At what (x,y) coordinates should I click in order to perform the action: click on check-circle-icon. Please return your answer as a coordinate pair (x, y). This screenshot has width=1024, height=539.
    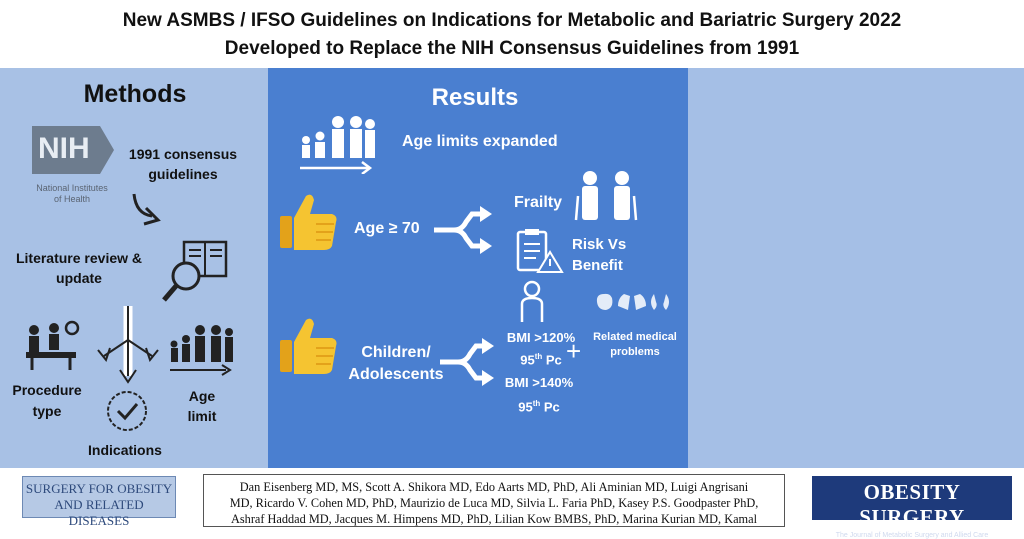
    Looking at the image, I should click on (127, 411).